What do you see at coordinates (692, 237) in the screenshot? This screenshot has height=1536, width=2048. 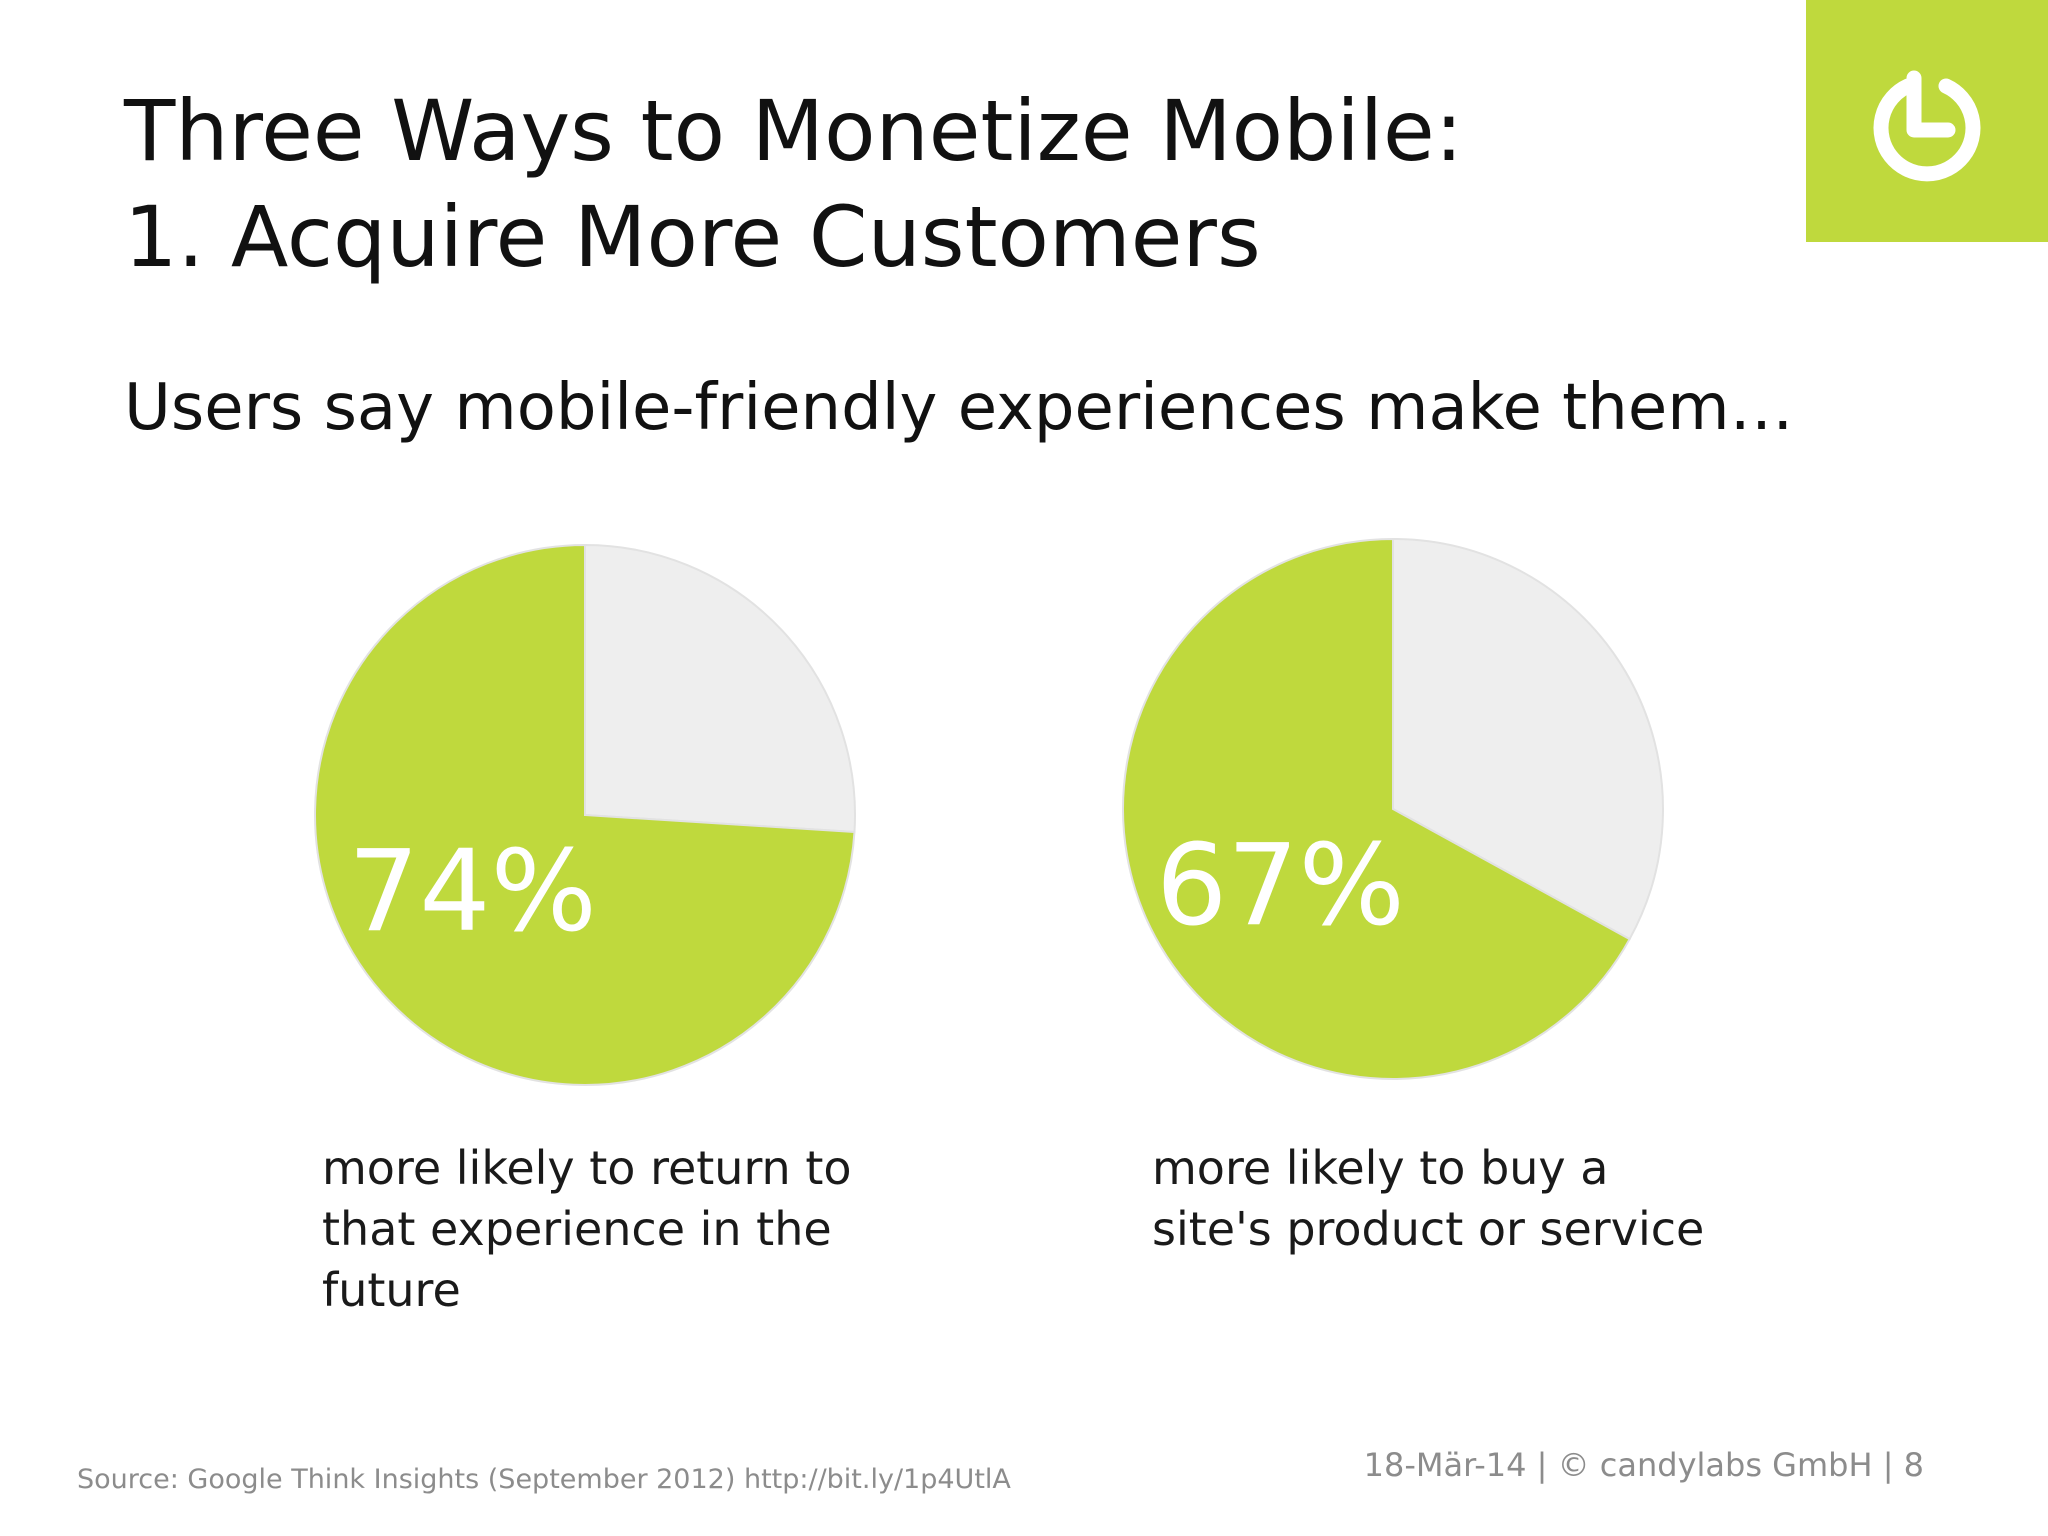 I see `title-line-2: 1. Acquire More Customers` at bounding box center [692, 237].